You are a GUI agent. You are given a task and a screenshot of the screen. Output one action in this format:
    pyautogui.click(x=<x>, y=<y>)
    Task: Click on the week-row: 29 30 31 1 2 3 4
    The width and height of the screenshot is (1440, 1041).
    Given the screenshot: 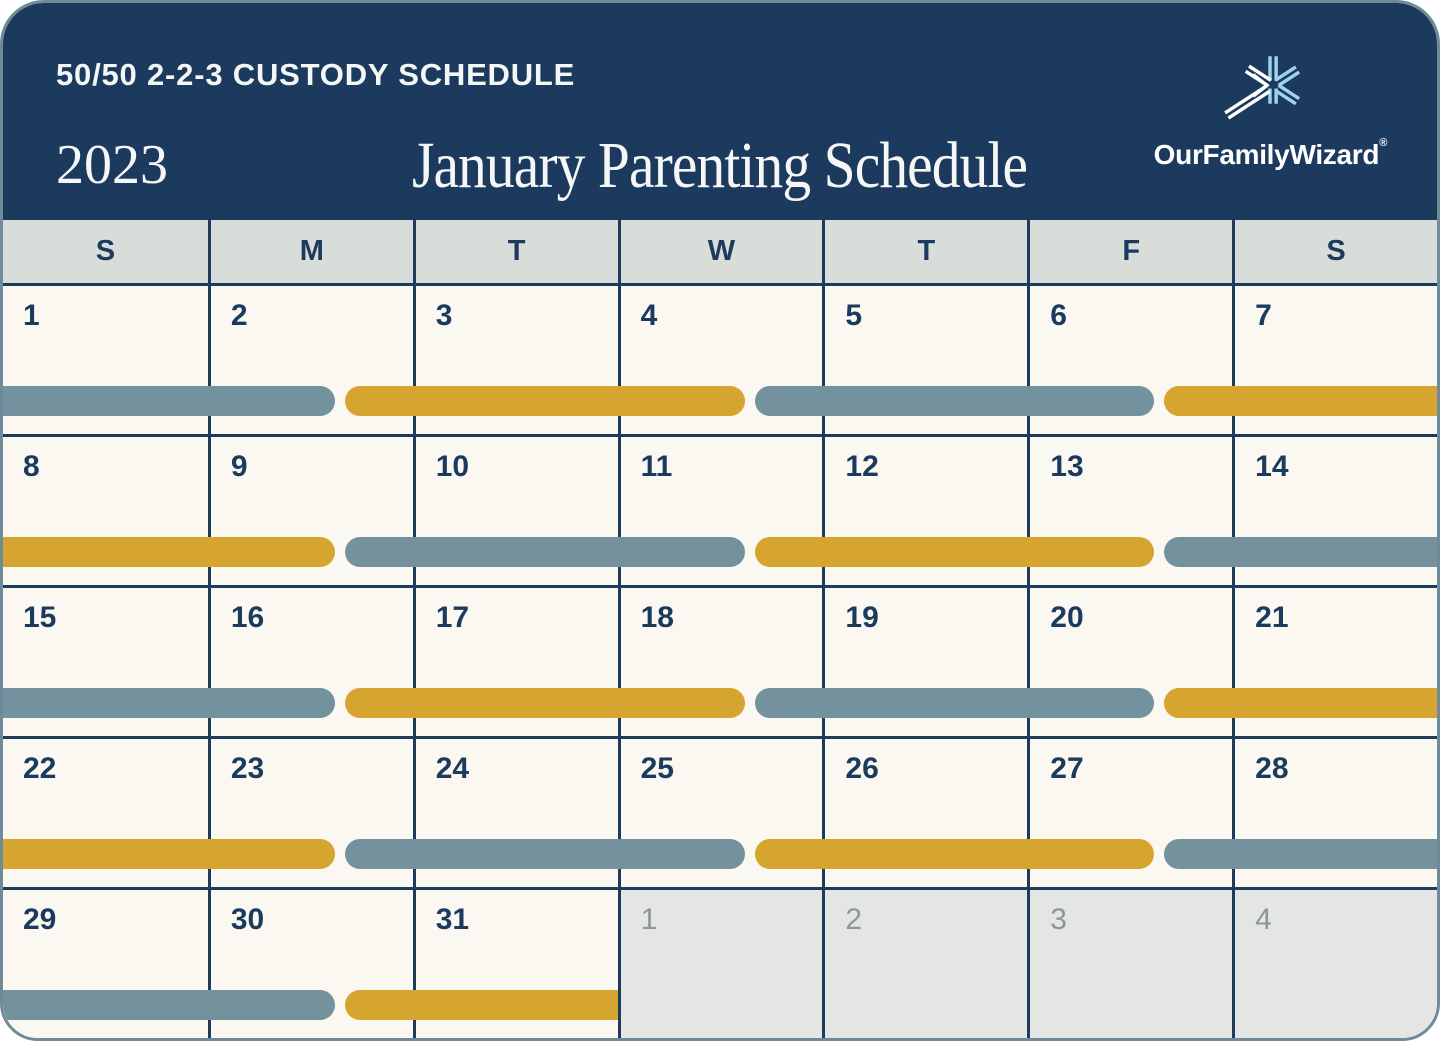 What is the action you would take?
    pyautogui.click(x=720, y=962)
    